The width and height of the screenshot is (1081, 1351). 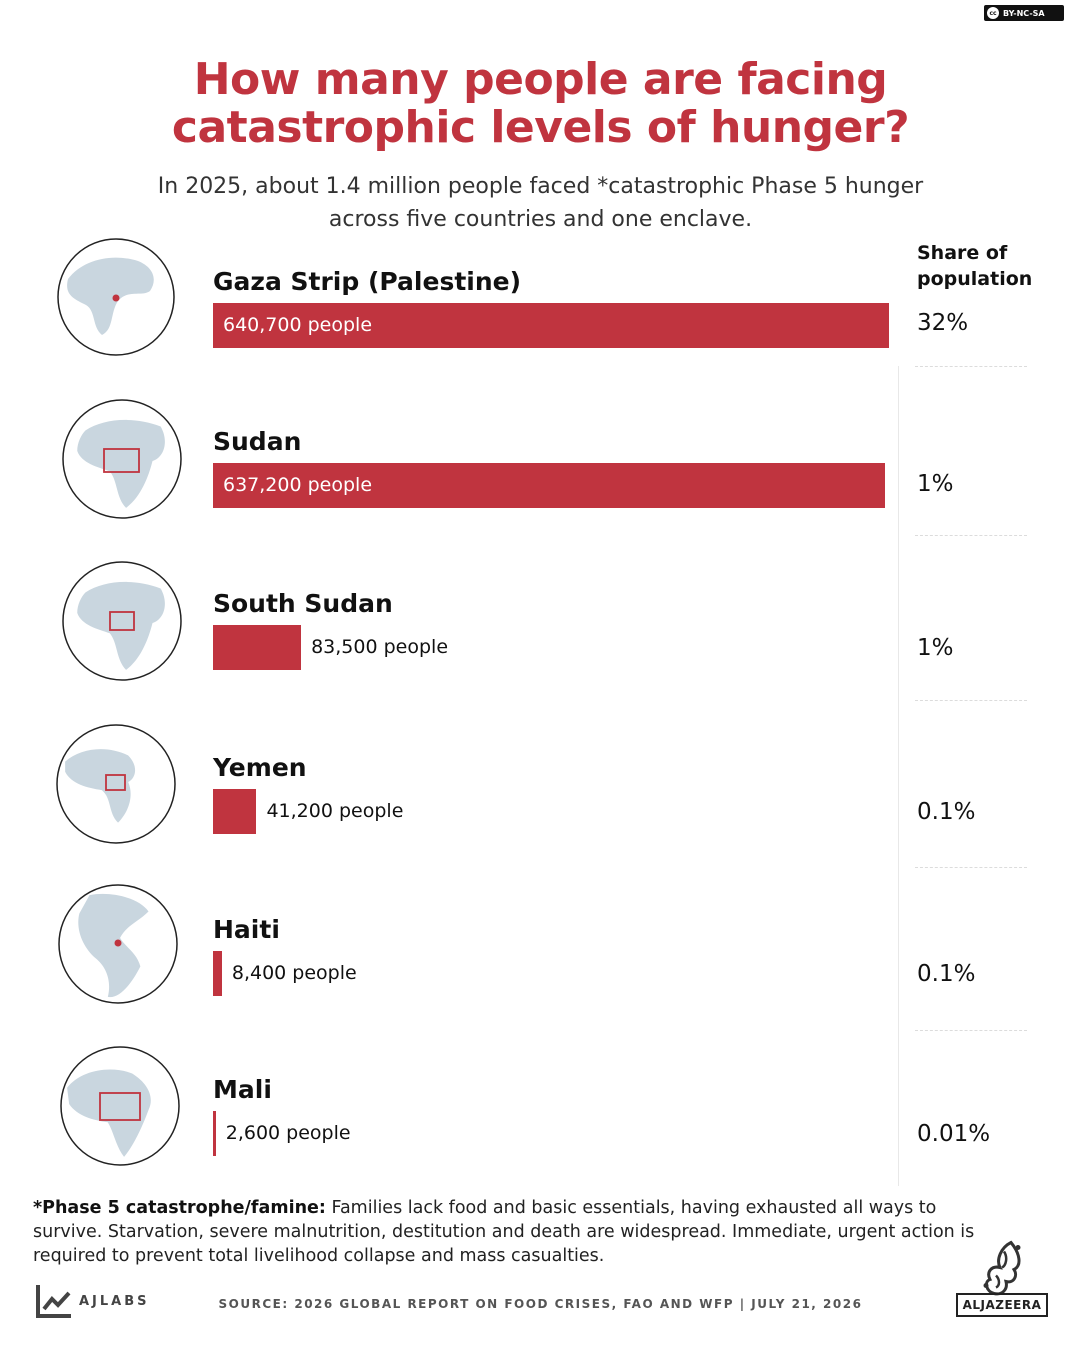 I want to click on value-label-haiti: 8,400 people, so click(x=294, y=973).